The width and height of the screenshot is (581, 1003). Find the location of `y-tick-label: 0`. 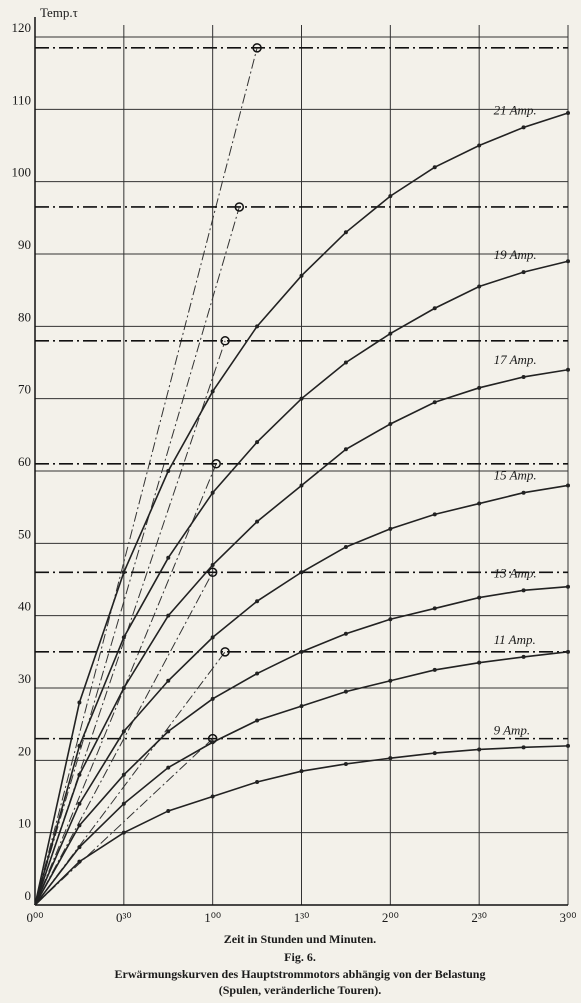

y-tick-label: 0 is located at coordinates (28, 895).